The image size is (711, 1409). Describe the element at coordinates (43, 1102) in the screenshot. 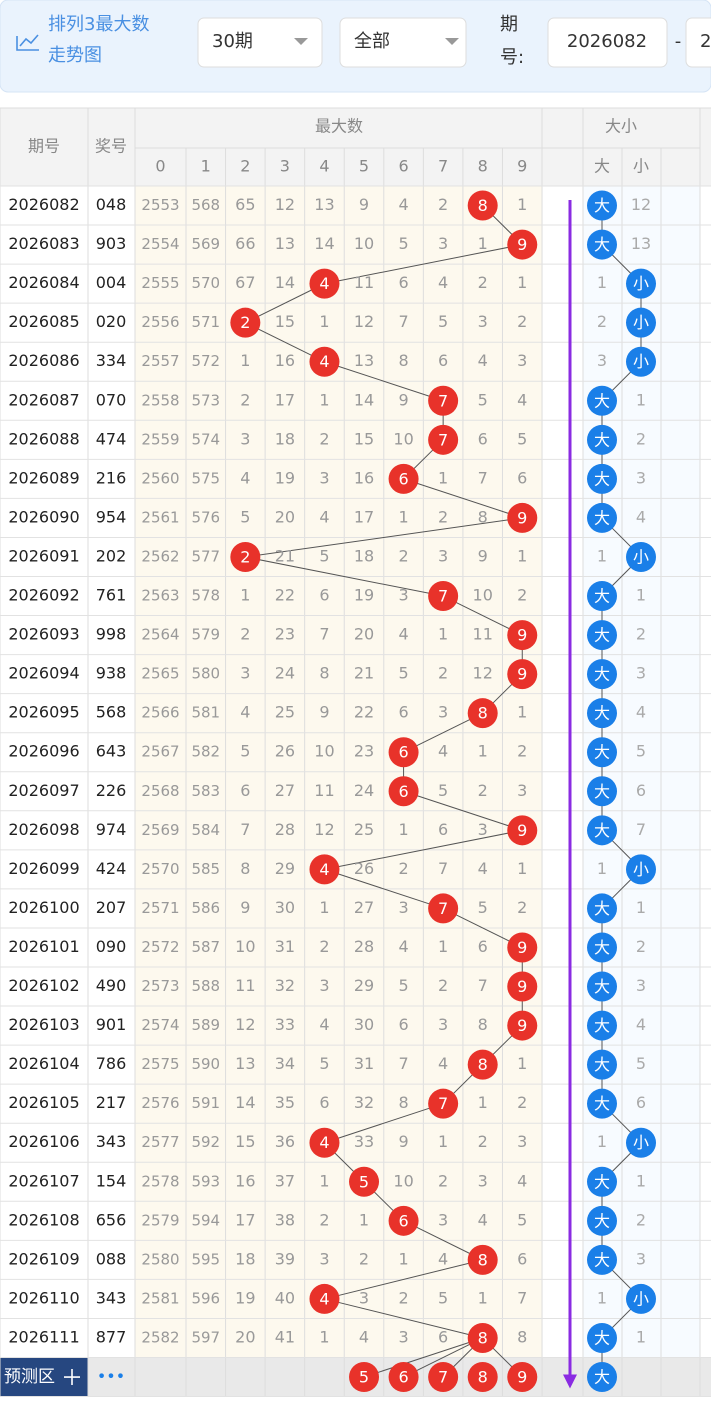

I see `issue: 2026105` at that location.